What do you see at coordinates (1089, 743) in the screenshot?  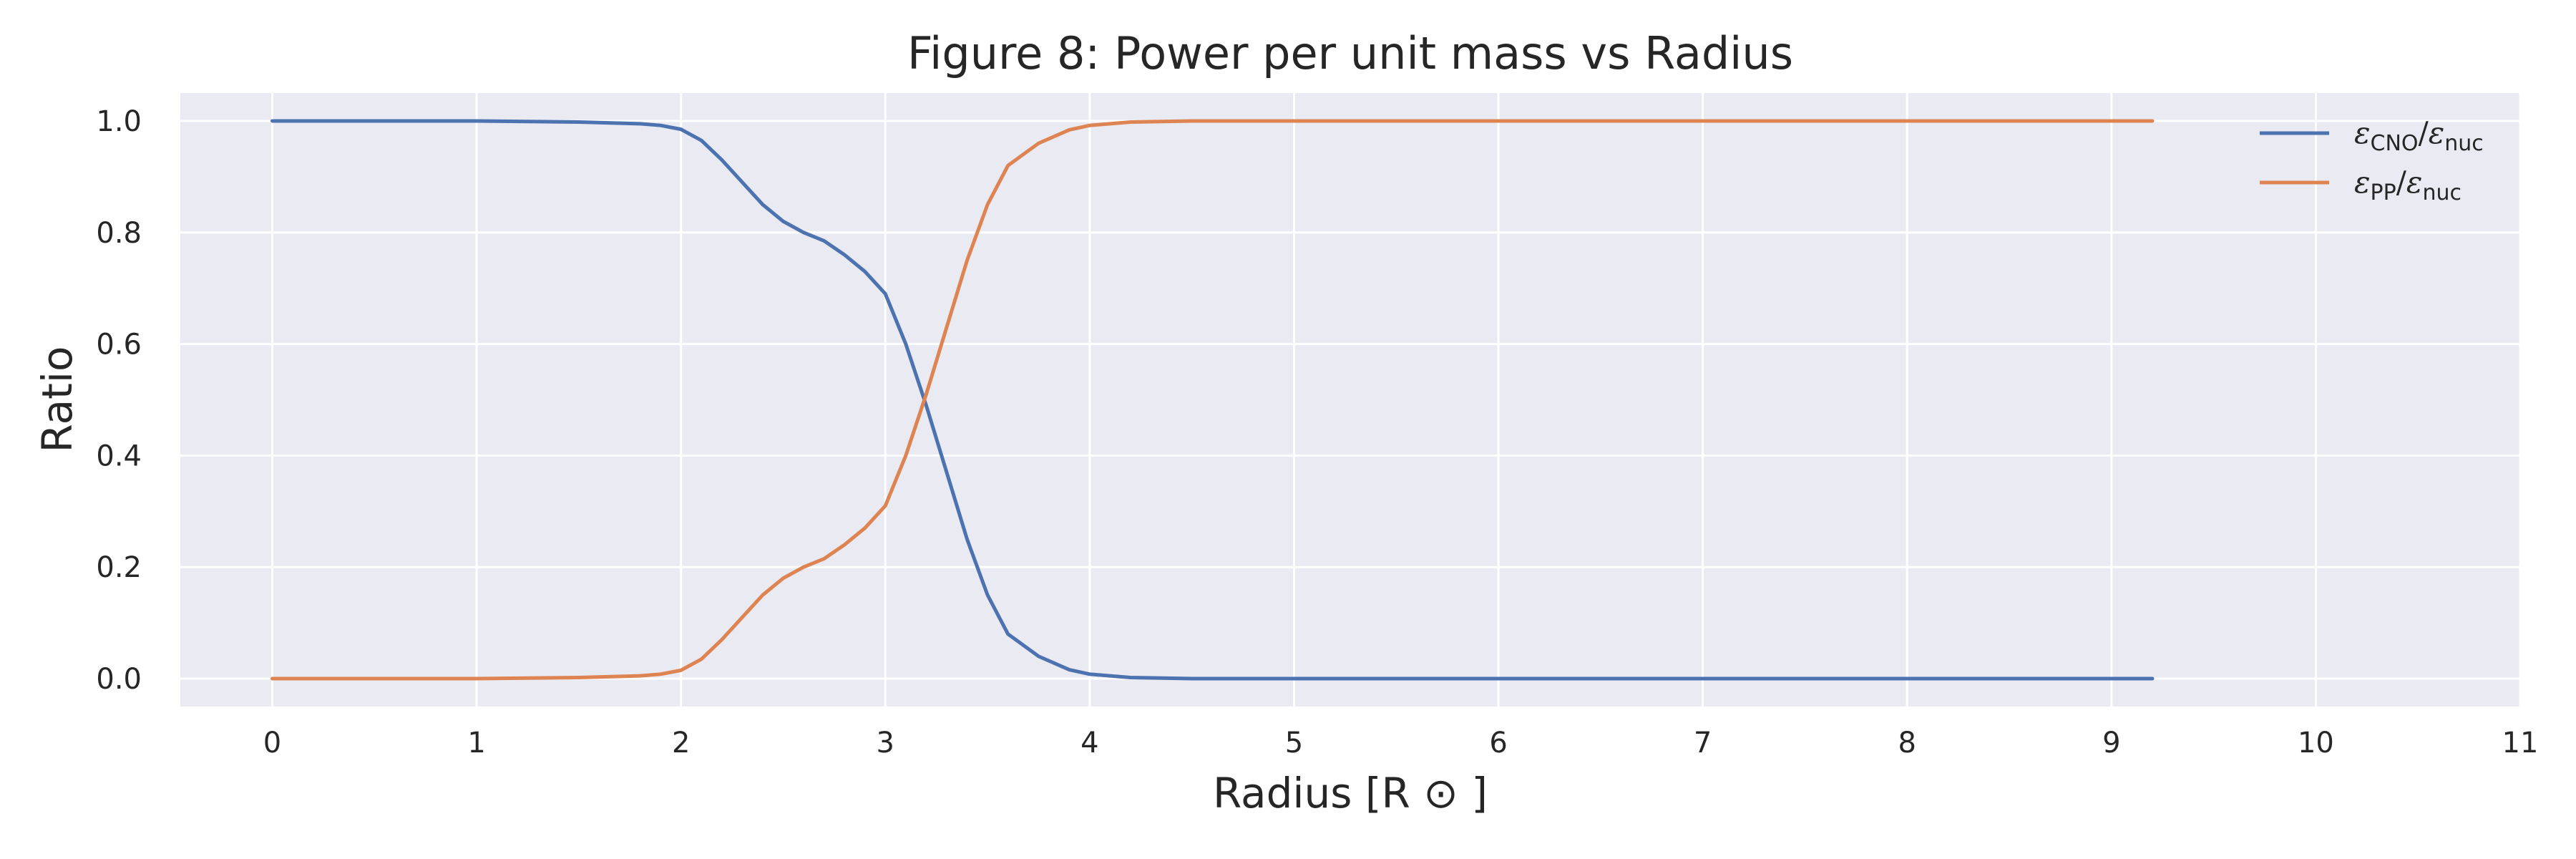 I see `x-tick-label: 4` at bounding box center [1089, 743].